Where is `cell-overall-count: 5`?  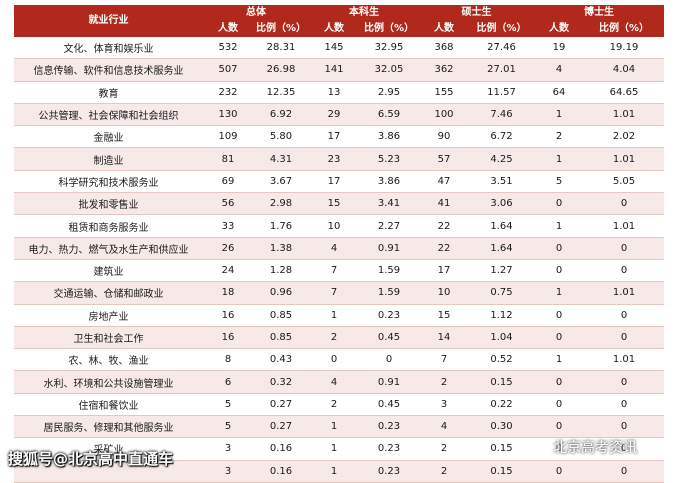 cell-overall-count: 5 is located at coordinates (228, 405).